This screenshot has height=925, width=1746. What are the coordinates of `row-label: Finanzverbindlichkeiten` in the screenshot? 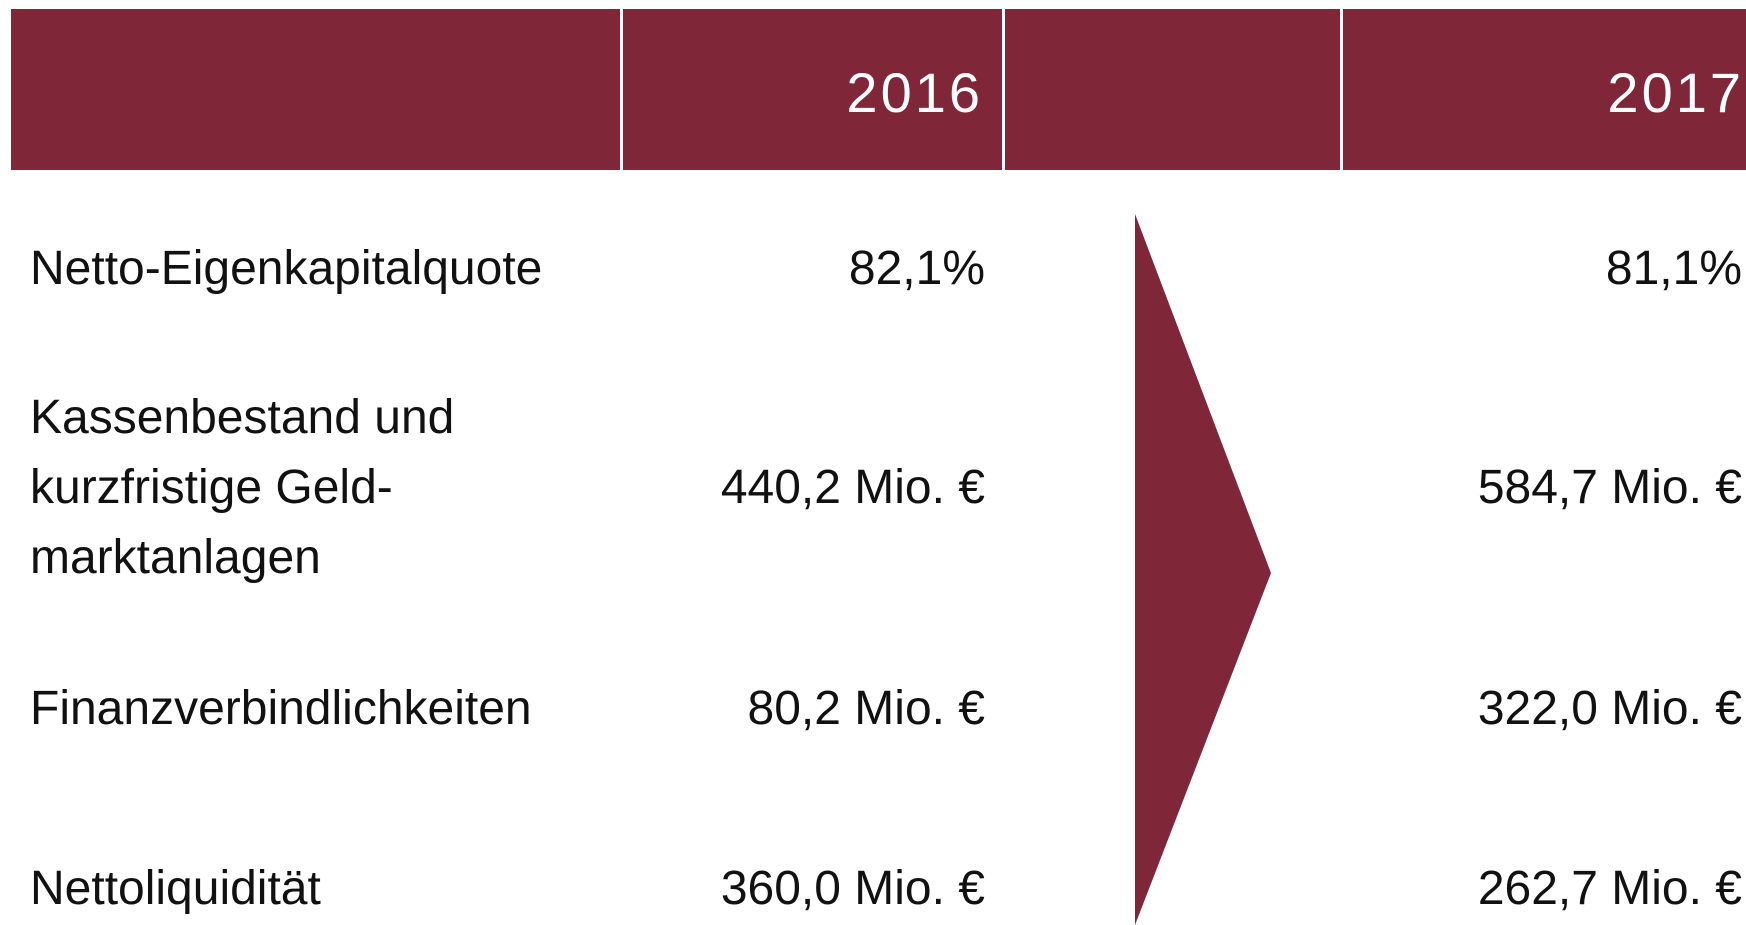 It's located at (281, 708).